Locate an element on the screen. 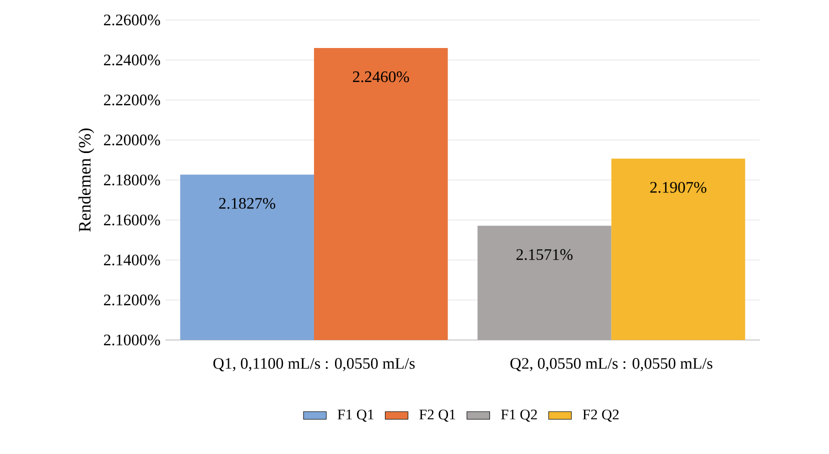 The image size is (829, 454). legend-label: F1 Q1 is located at coordinates (356, 416).